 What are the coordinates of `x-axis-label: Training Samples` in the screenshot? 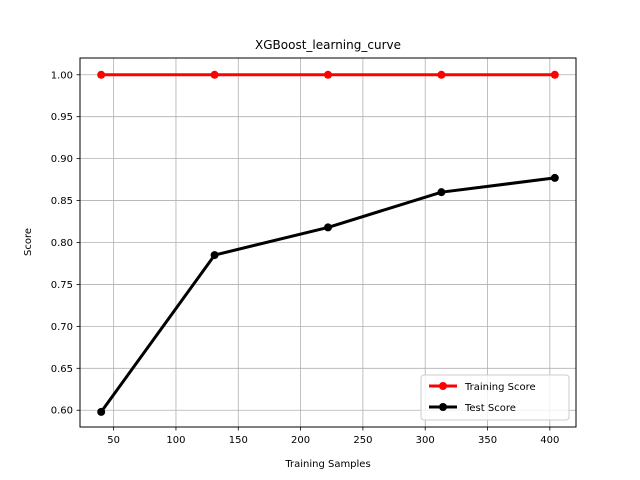 It's located at (327, 464).